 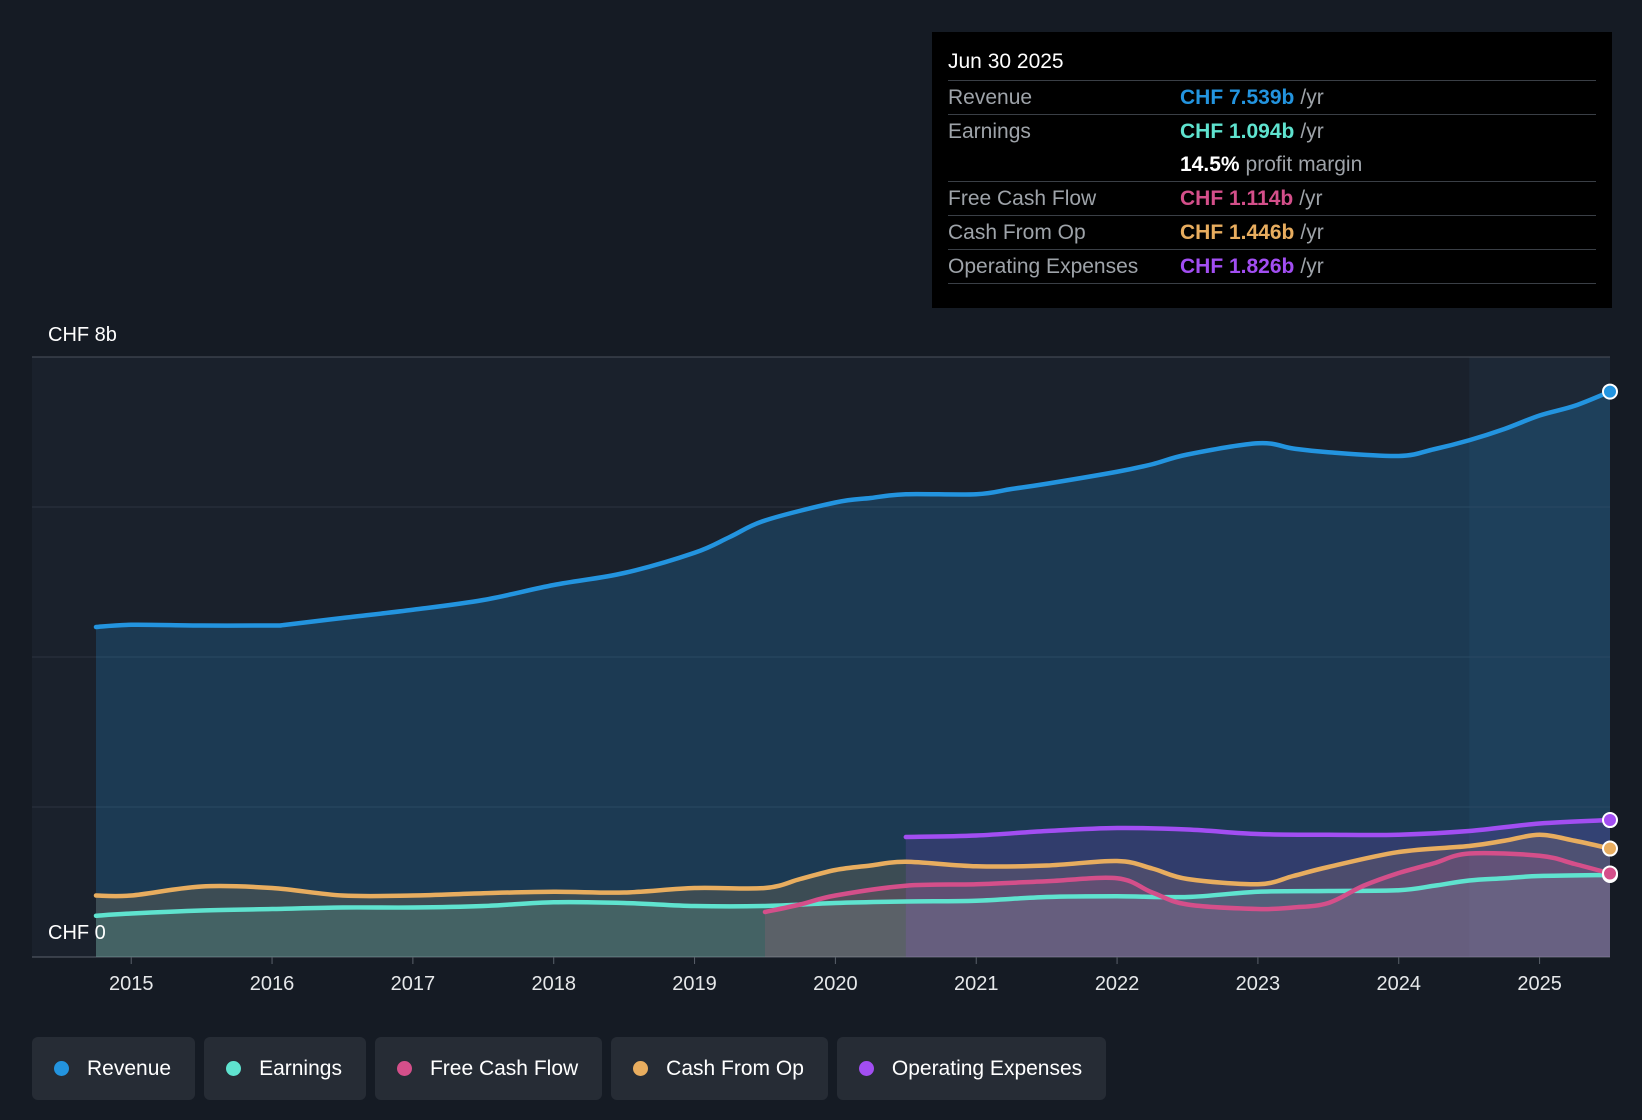 What do you see at coordinates (1610, 391) in the screenshot?
I see `endpoint-revenue` at bounding box center [1610, 391].